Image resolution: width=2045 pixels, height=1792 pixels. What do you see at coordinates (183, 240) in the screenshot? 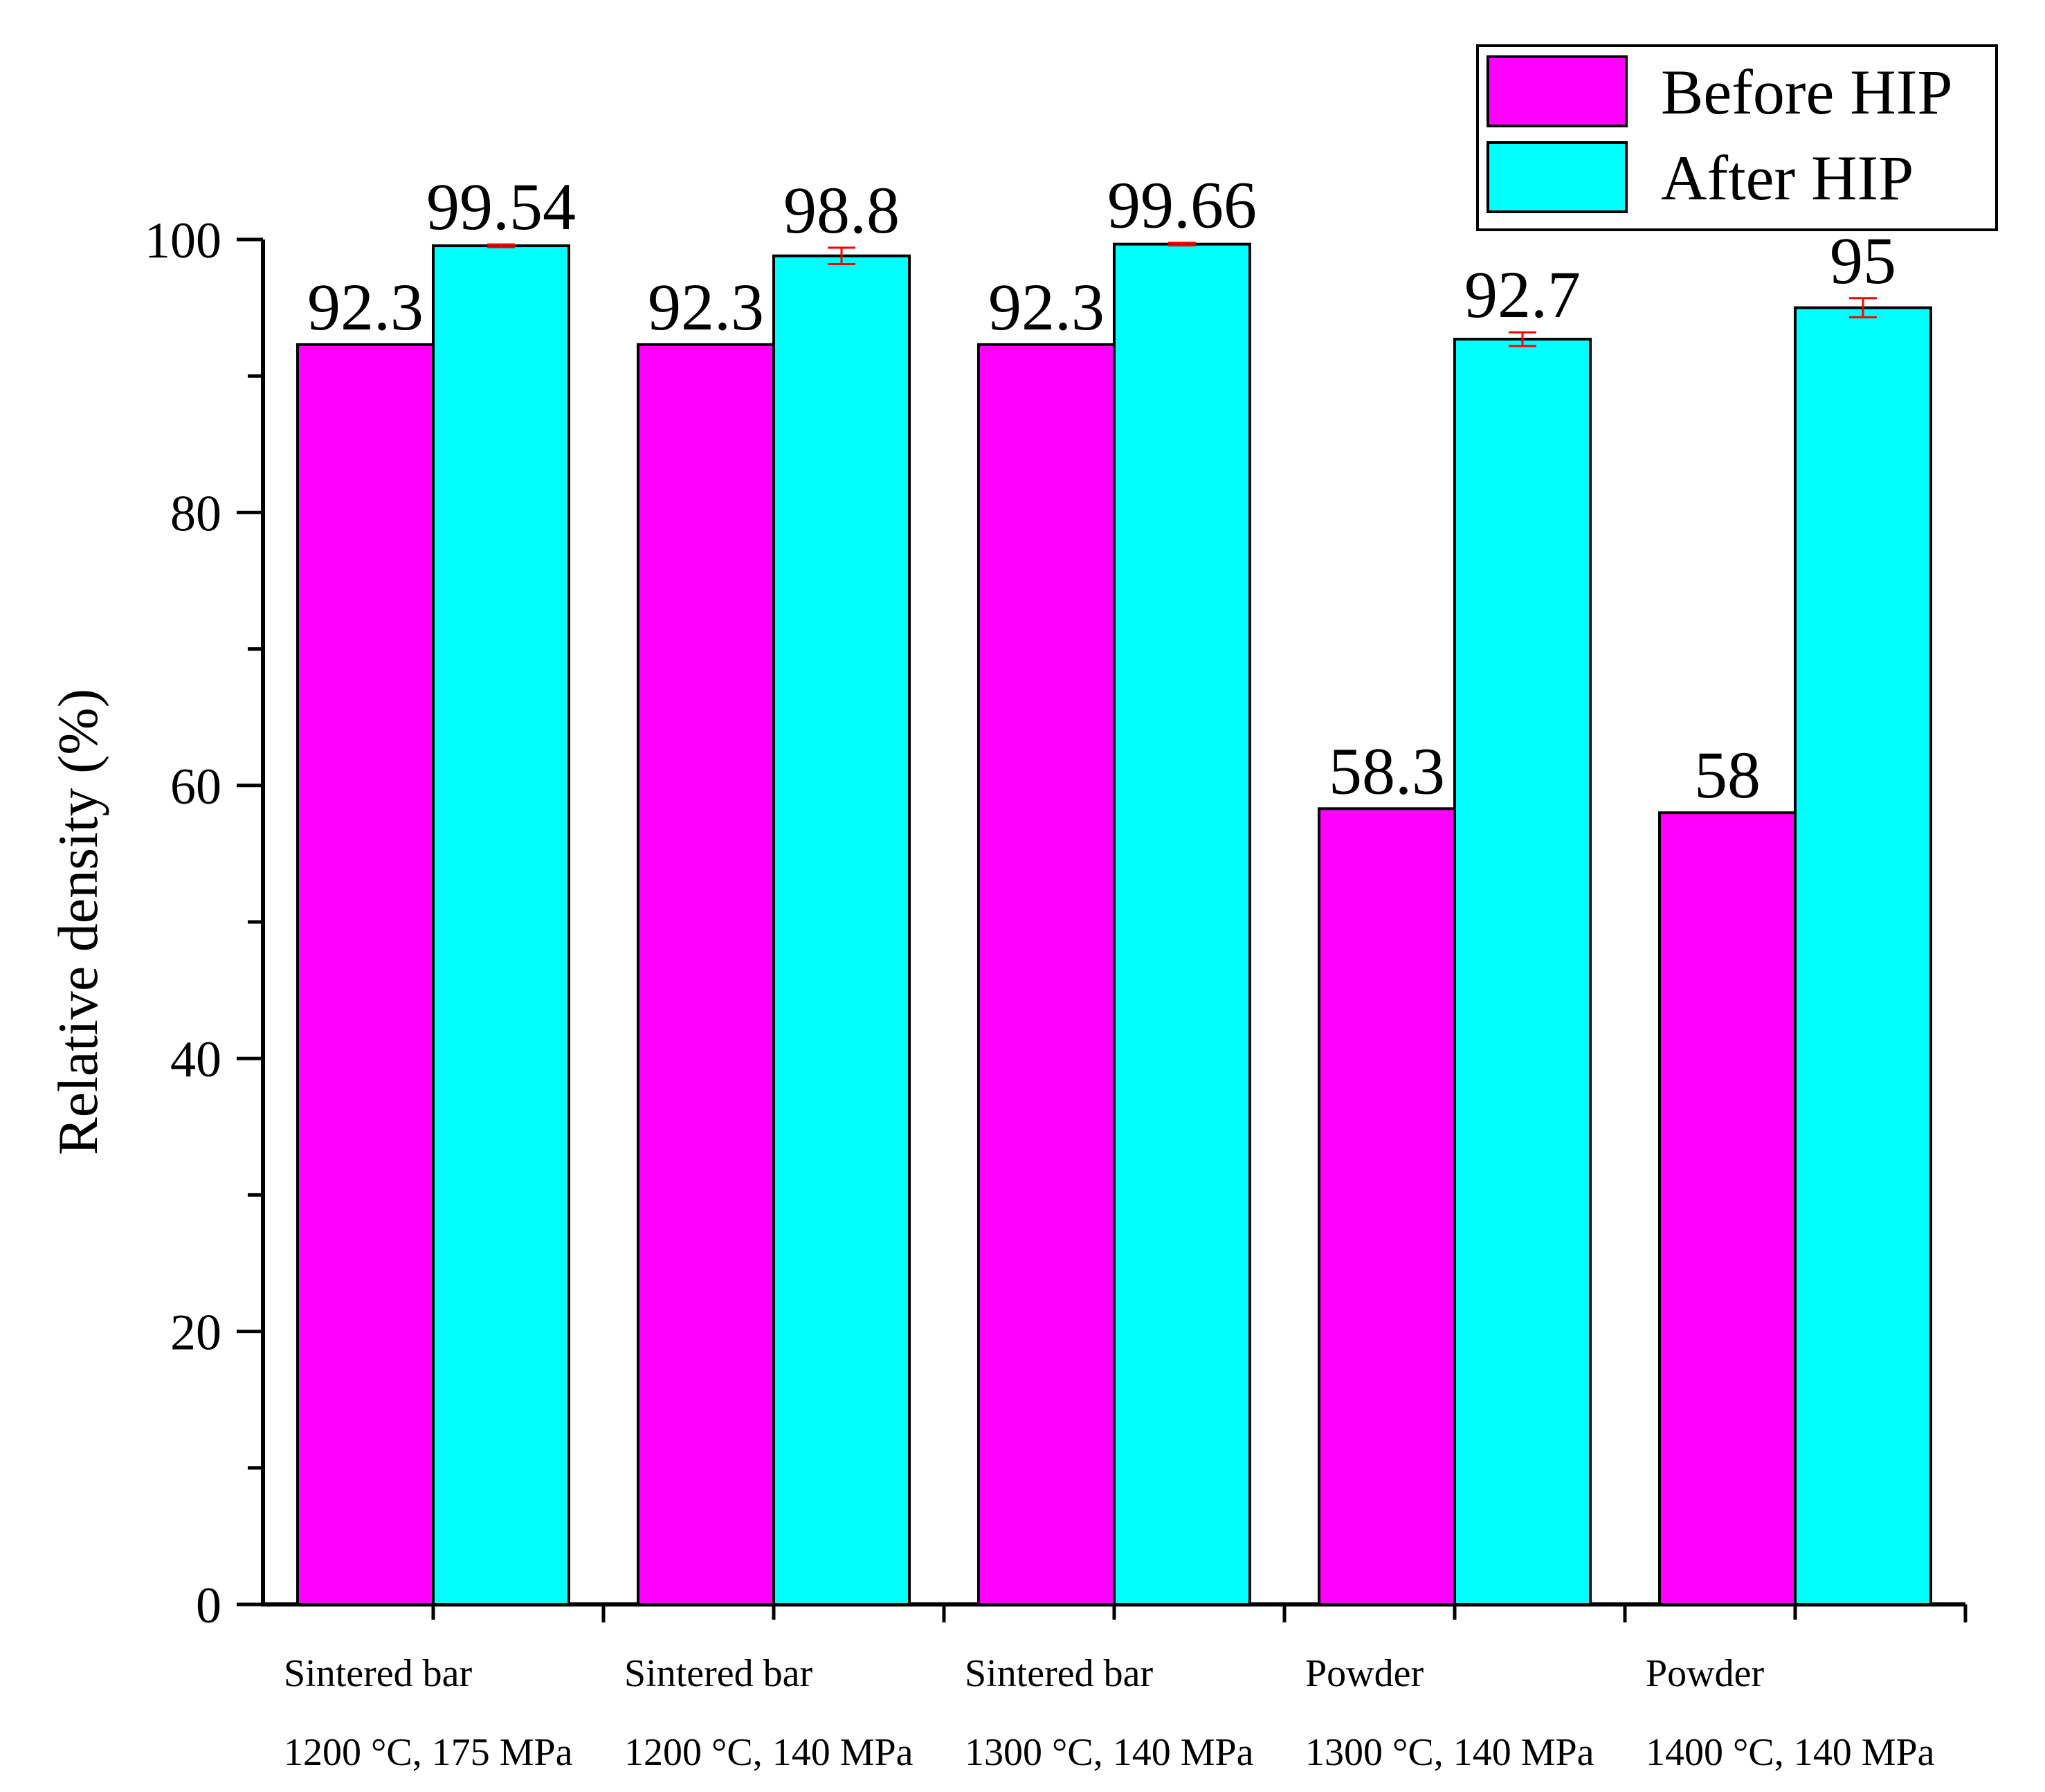
I see `y-tick-label: 100` at bounding box center [183, 240].